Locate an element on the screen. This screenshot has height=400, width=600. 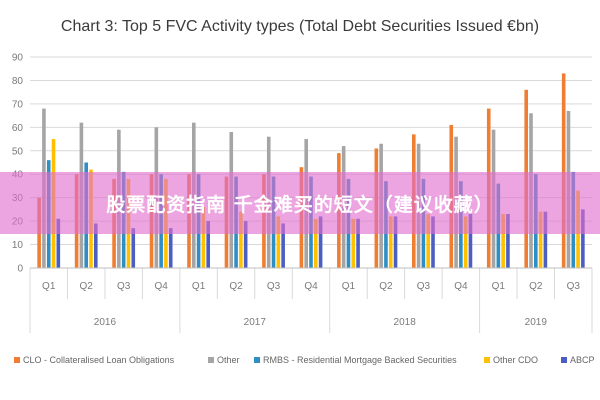
y-tick-label: 0 is located at coordinates (20, 269).